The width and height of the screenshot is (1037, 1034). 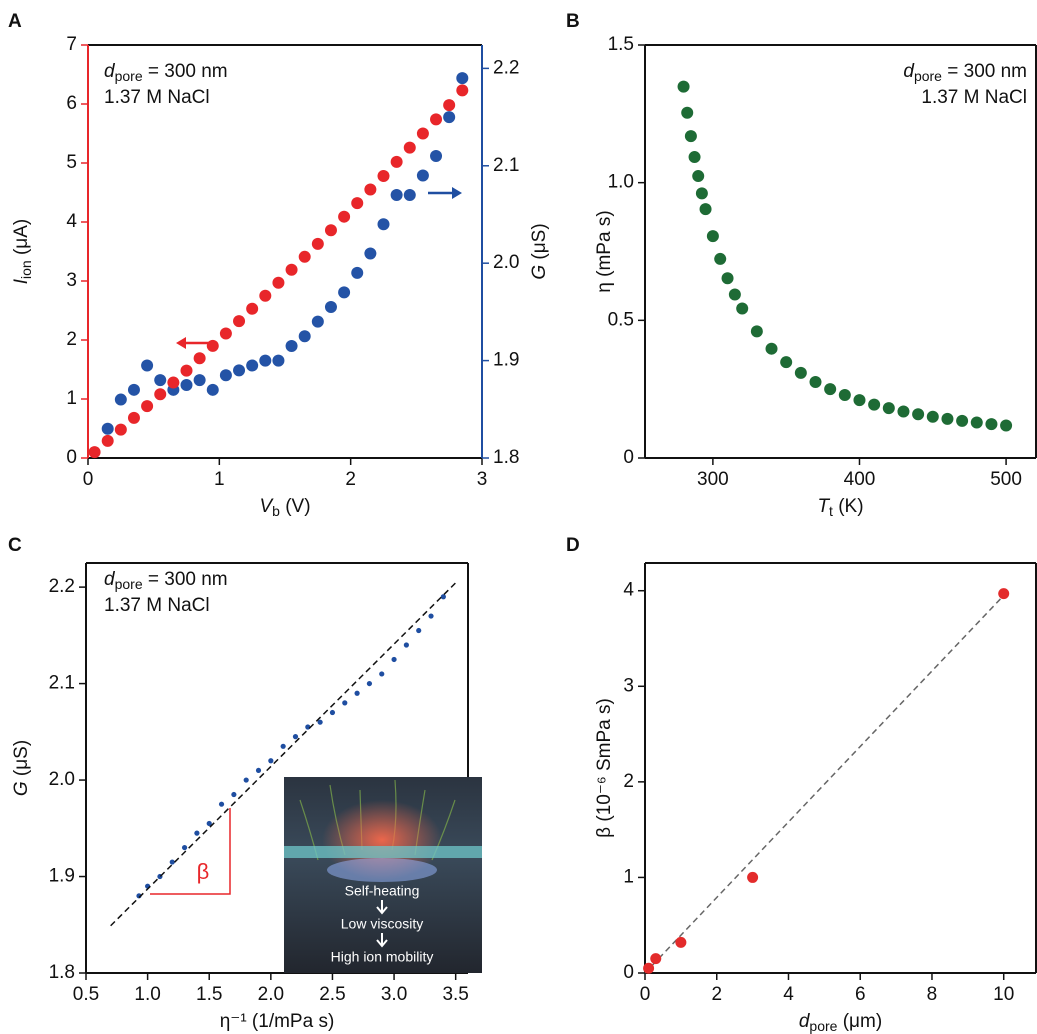 What do you see at coordinates (840, 1022) in the screenshot?
I see `x-axis-label: dpore (μm)` at bounding box center [840, 1022].